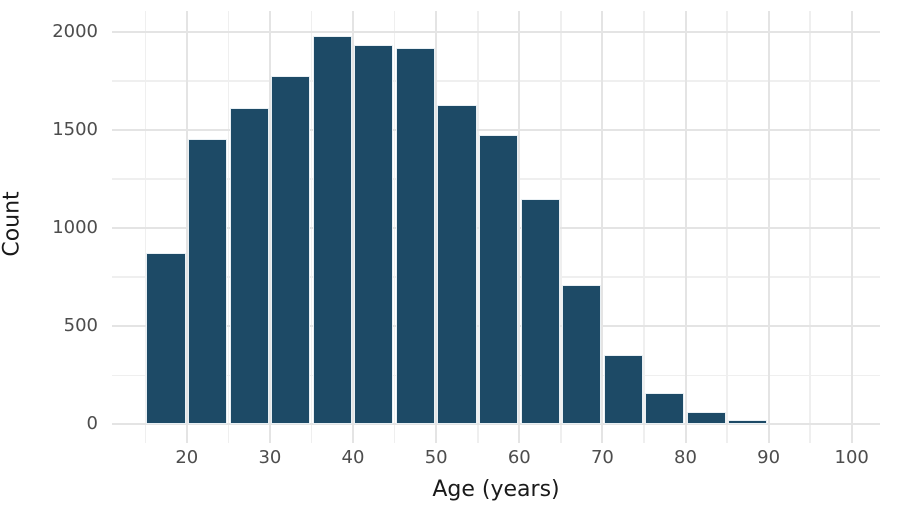 Image resolution: width=900 pixels, height=520 pixels. Describe the element at coordinates (12, 224) in the screenshot. I see `y-axis-title-text: Count` at that location.